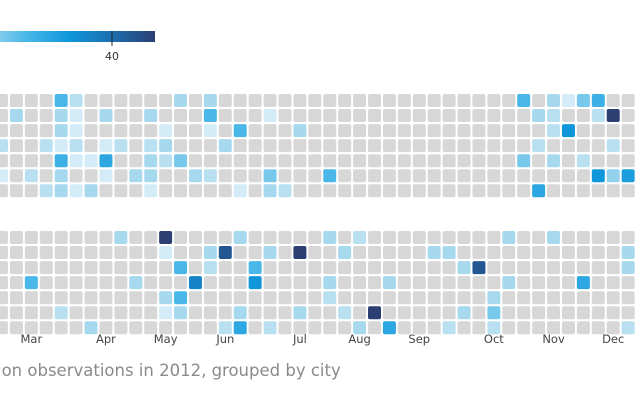 The image size is (640, 400). I want to click on color-scale-bar, so click(77, 36).